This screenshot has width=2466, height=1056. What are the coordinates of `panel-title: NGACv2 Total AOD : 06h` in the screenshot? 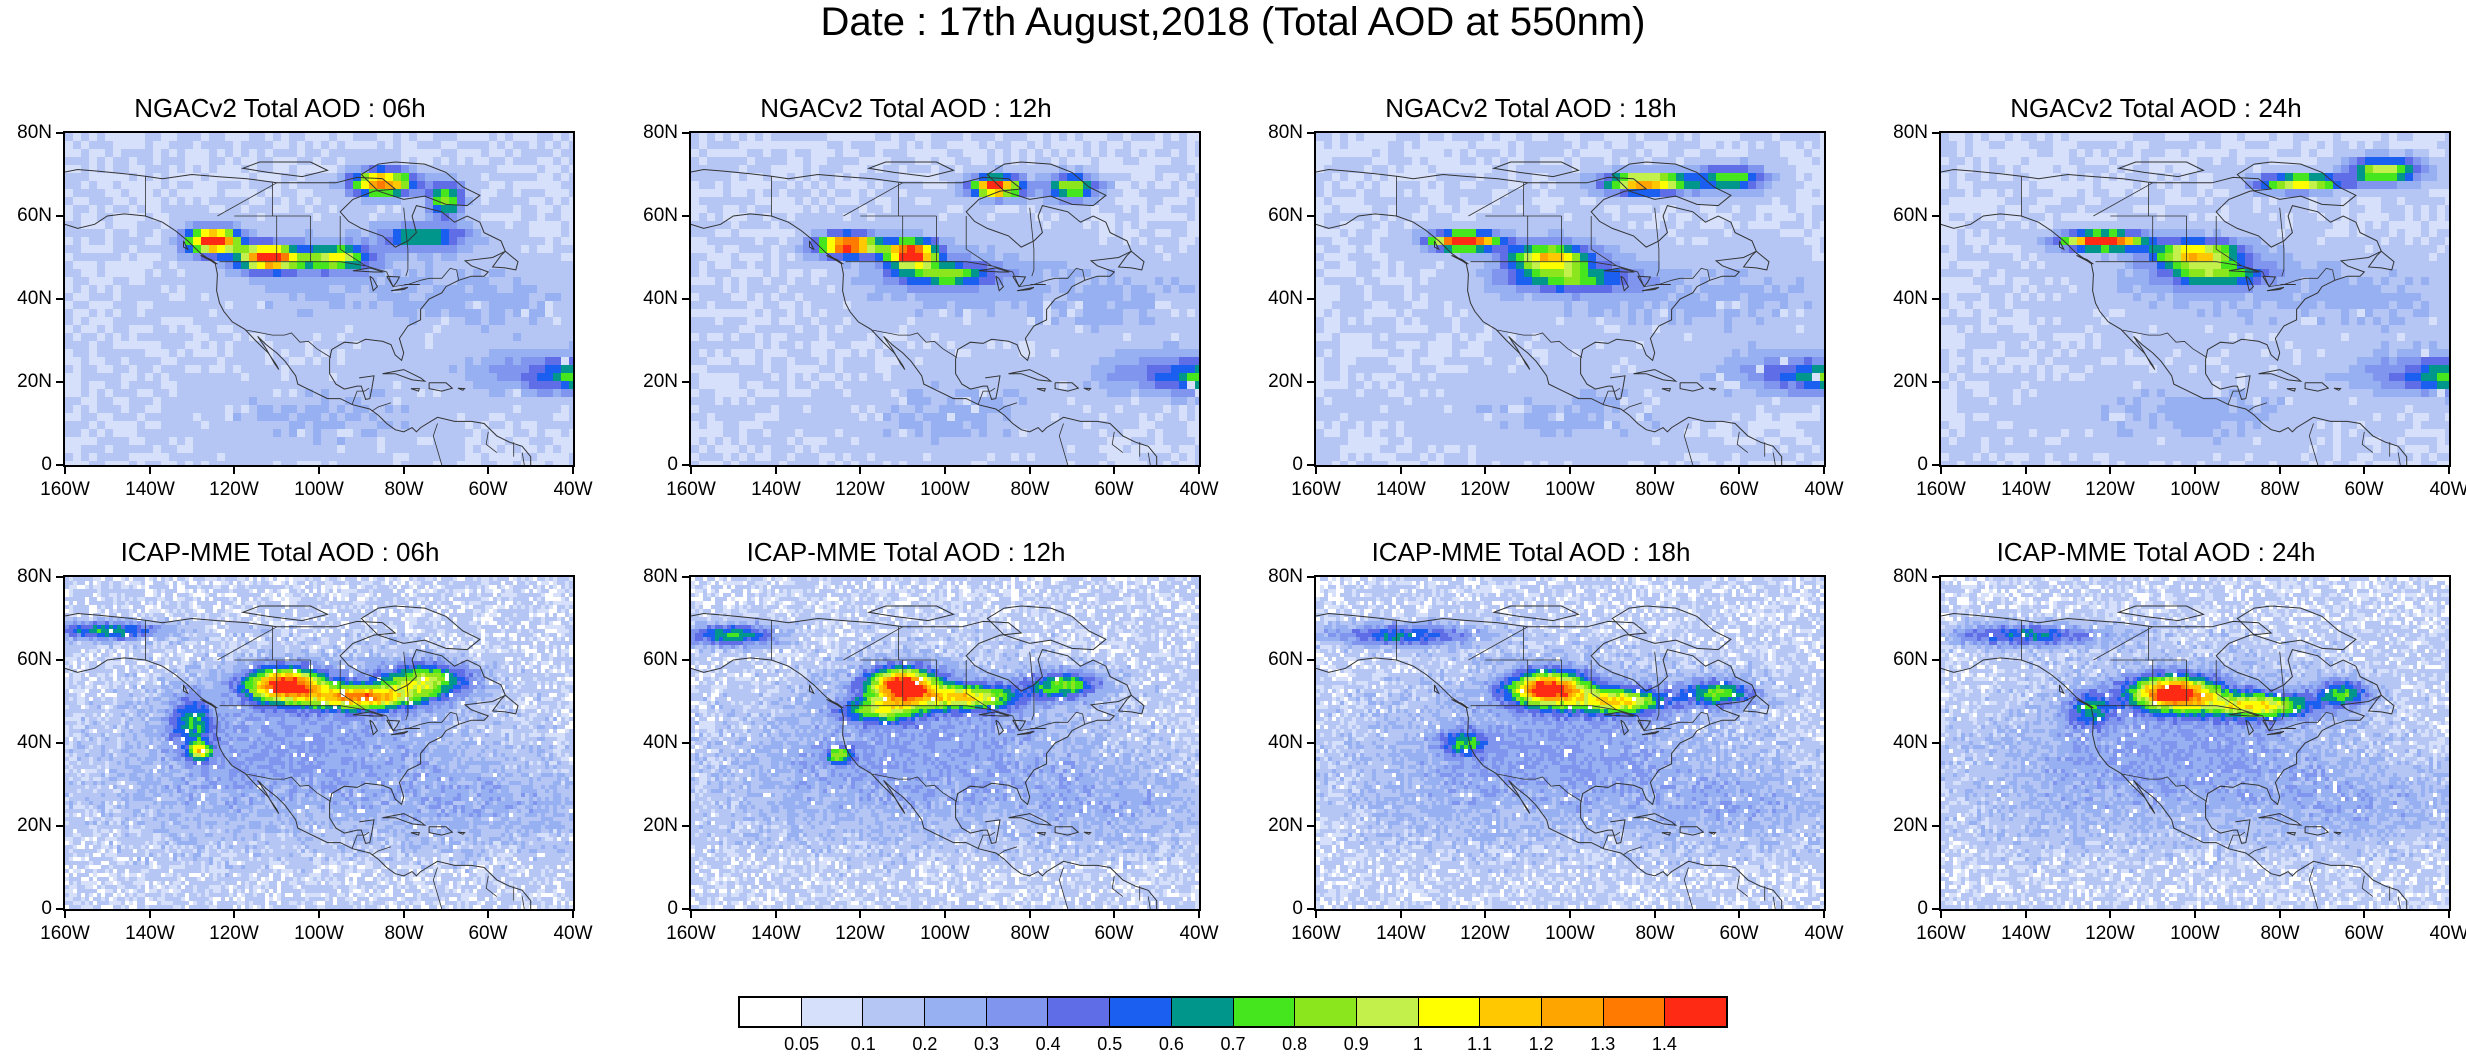 It's located at (280, 108).